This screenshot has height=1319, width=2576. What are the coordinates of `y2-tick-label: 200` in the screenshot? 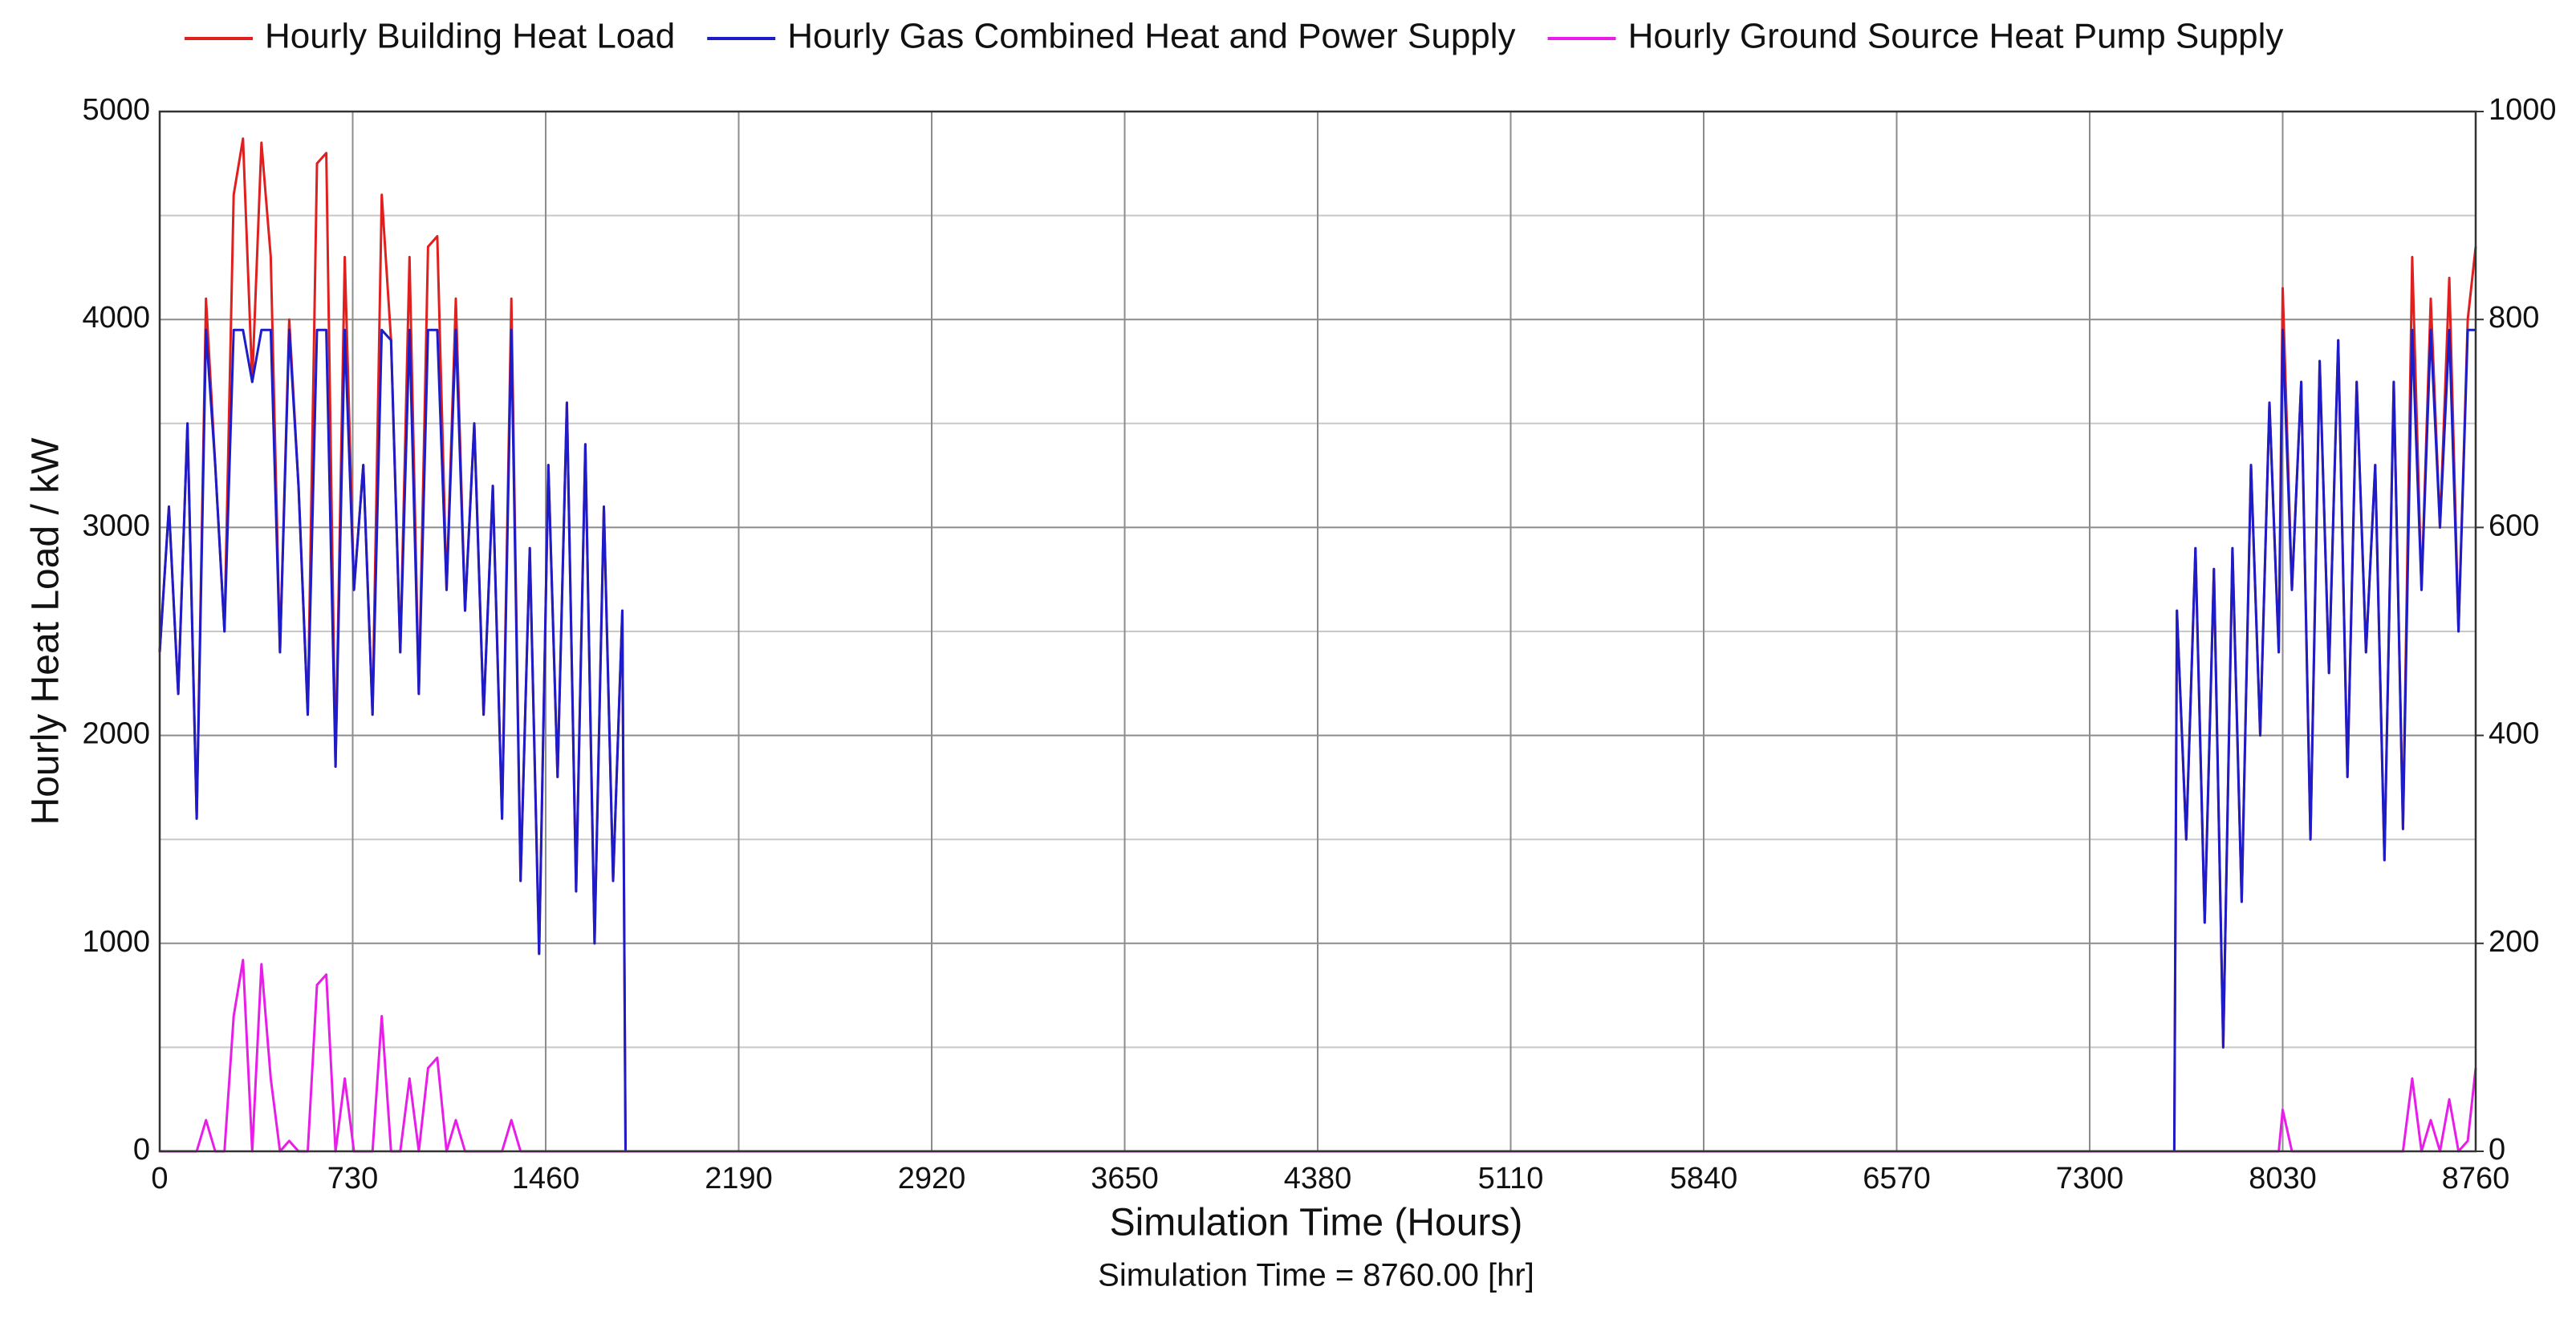 It's located at (2514, 942).